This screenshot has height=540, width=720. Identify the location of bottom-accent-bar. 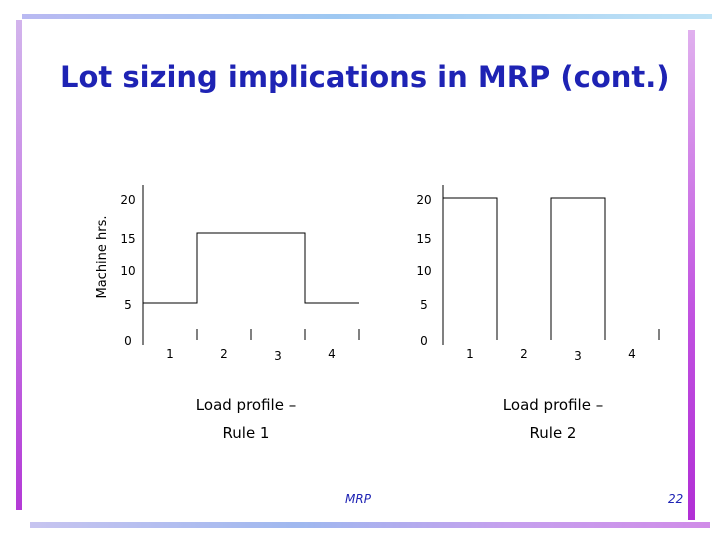
(370, 525).